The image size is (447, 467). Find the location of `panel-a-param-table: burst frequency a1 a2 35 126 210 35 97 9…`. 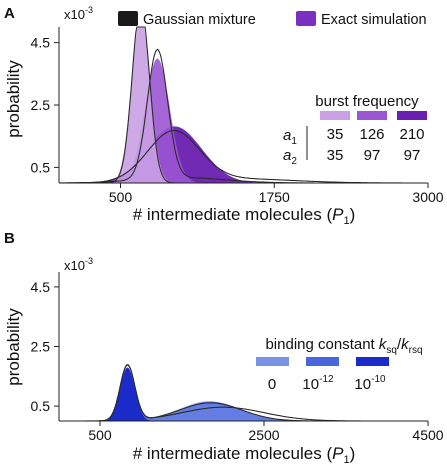

panel-a-param-table: burst frequency a1 a2 35 126 210 35 97 9… is located at coordinates (355, 130).